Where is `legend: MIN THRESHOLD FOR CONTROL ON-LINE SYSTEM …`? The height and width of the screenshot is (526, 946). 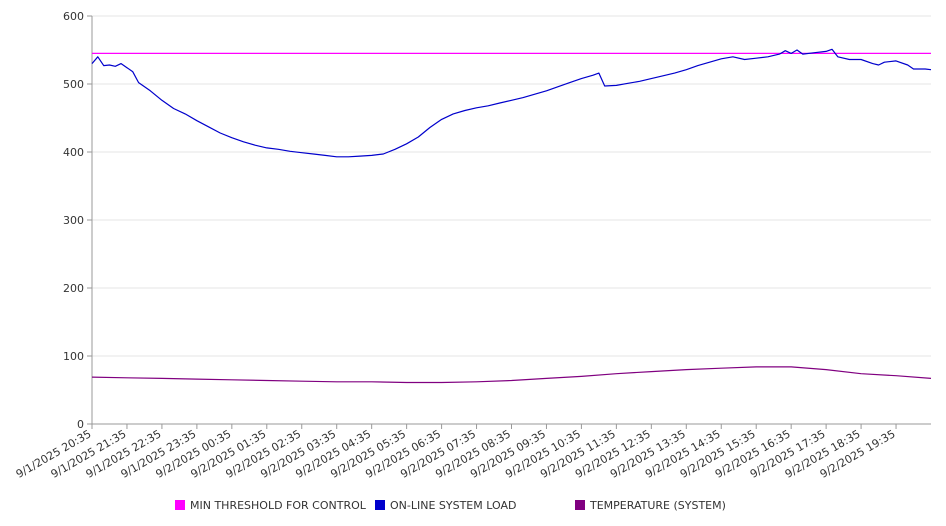 legend: MIN THRESHOLD FOR CONTROL ON-LINE SYSTEM … is located at coordinates (450, 505).